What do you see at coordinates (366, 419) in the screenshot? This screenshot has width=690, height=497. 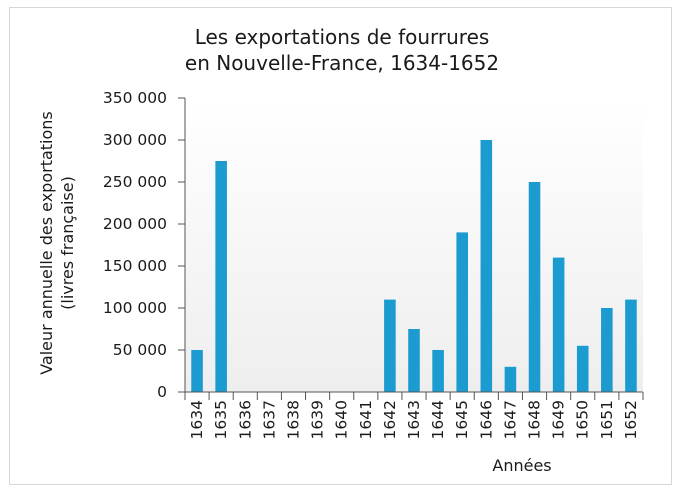 I see `x-tick-label: 1641` at bounding box center [366, 419].